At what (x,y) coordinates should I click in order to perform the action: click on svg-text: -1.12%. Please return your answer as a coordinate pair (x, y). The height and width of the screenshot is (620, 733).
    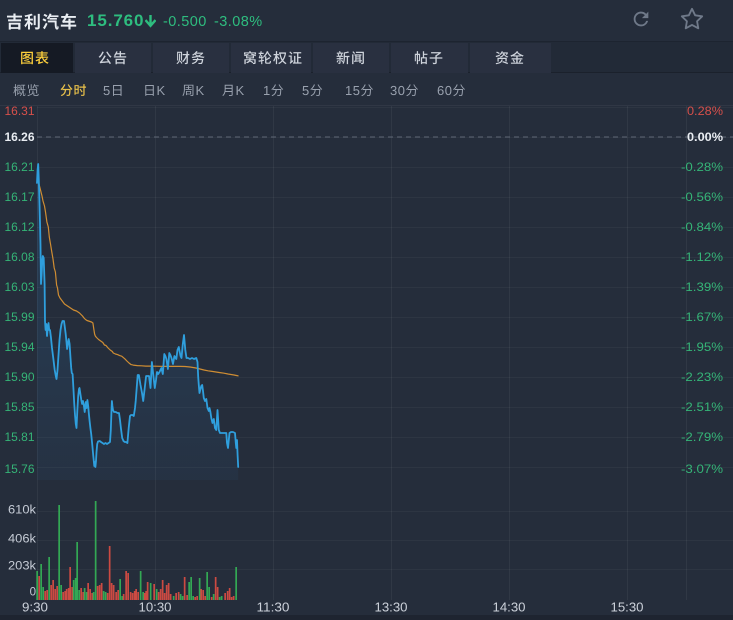
    Looking at the image, I should click on (702, 258).